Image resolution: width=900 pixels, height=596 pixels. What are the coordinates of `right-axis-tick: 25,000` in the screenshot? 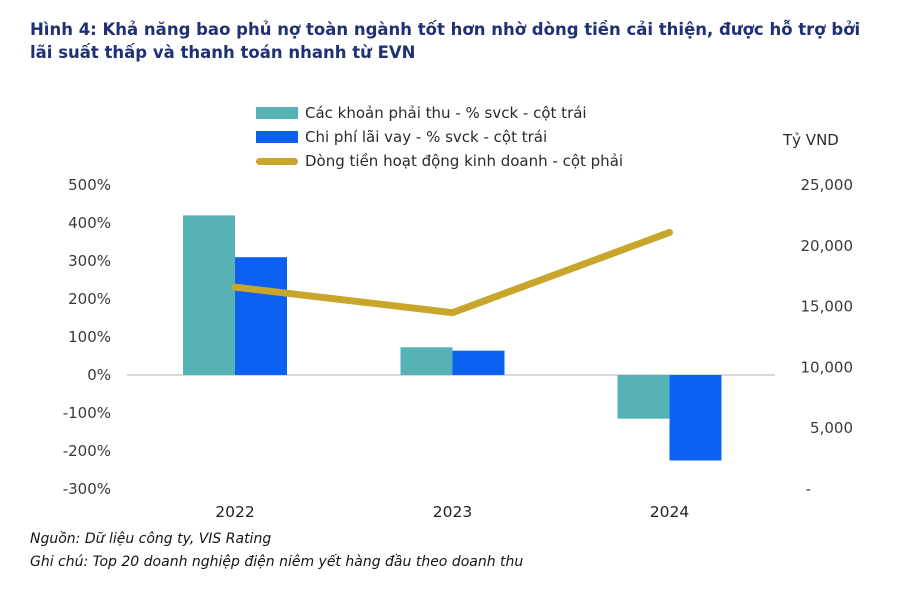 It's located at (827, 185).